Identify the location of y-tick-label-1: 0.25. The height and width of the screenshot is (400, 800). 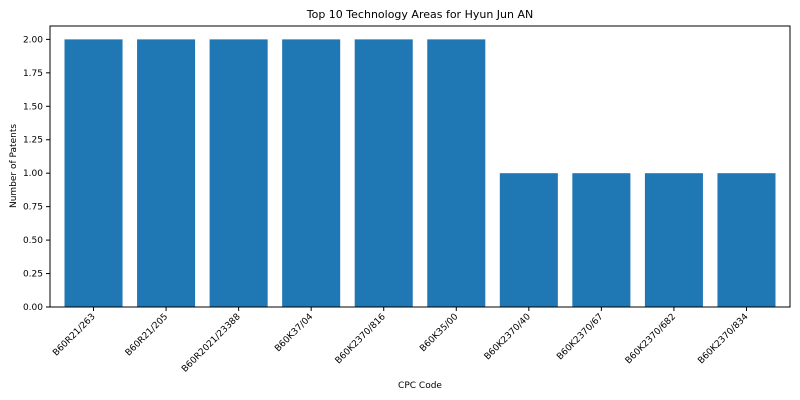
(33, 275).